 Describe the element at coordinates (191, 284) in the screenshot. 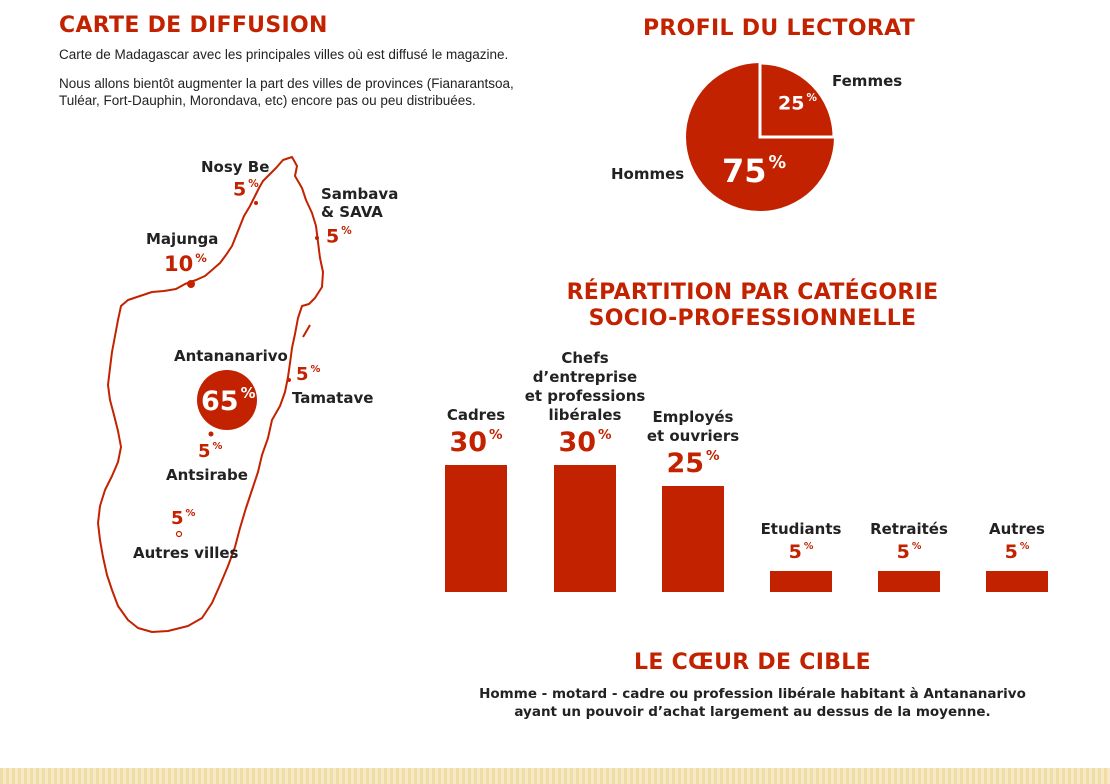

I see `majunga-dot` at that location.